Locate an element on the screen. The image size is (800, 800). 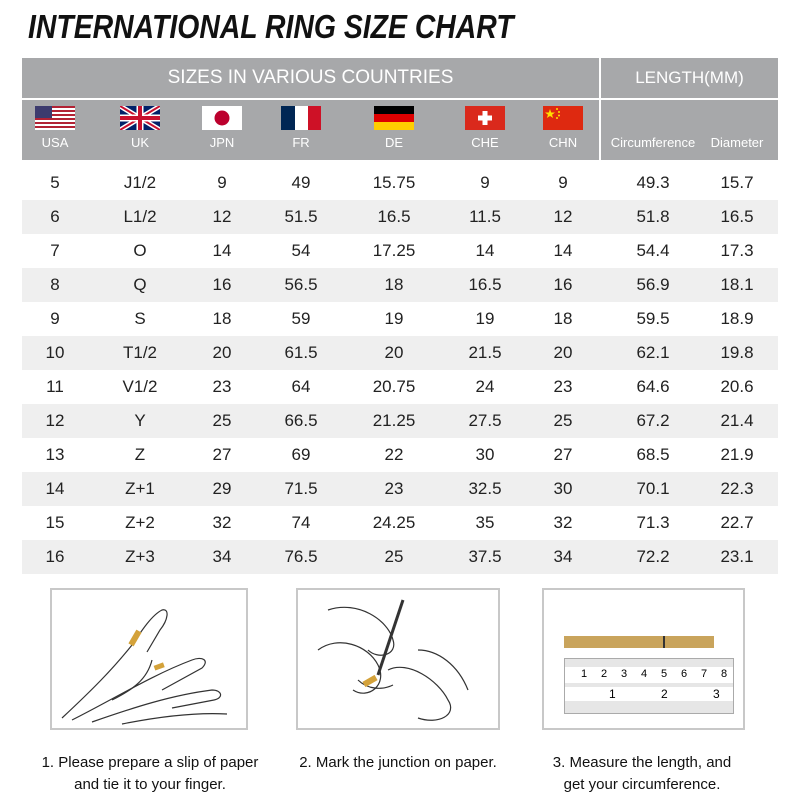
table-cell: 68.5 is located at coordinates (653, 454).